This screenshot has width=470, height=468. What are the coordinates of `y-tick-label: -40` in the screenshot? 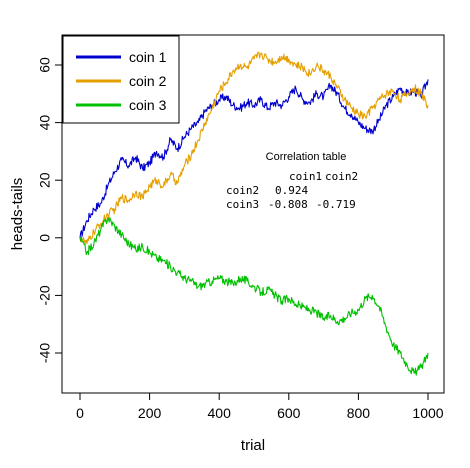 It's located at (45, 353).